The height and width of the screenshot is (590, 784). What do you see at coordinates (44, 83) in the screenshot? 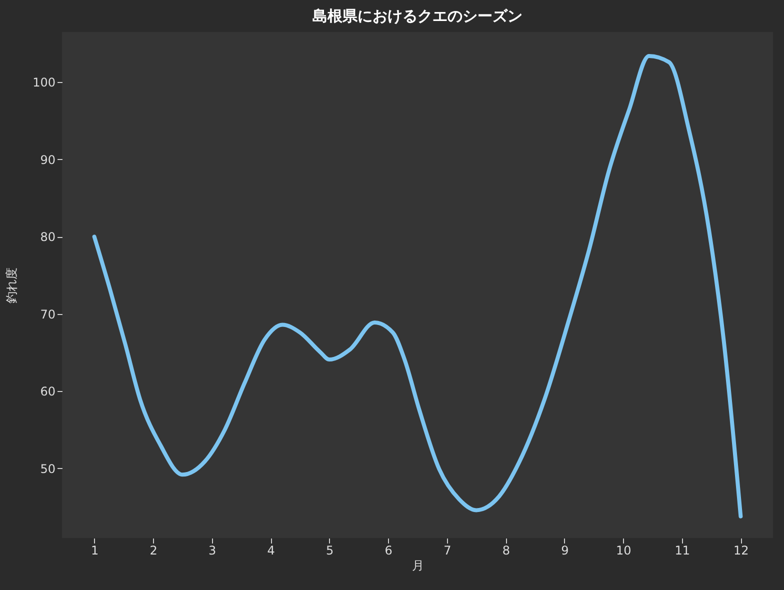
I see `y-tick-label: 100` at bounding box center [44, 83].